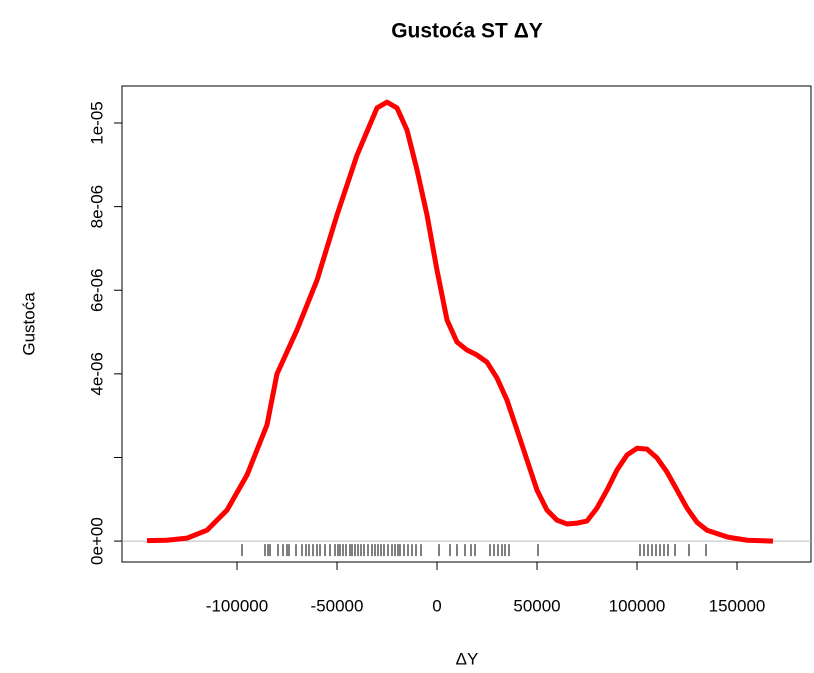 This screenshot has height=673, width=814. I want to click on x-tick-label: 100000, so click(637, 605).